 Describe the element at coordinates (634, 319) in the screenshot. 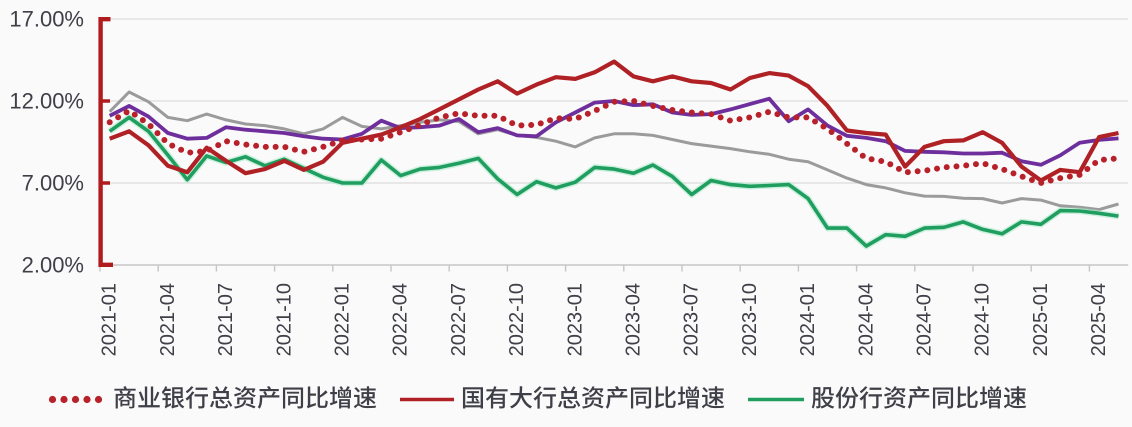

I see `svg-text: 2023-04` at that location.